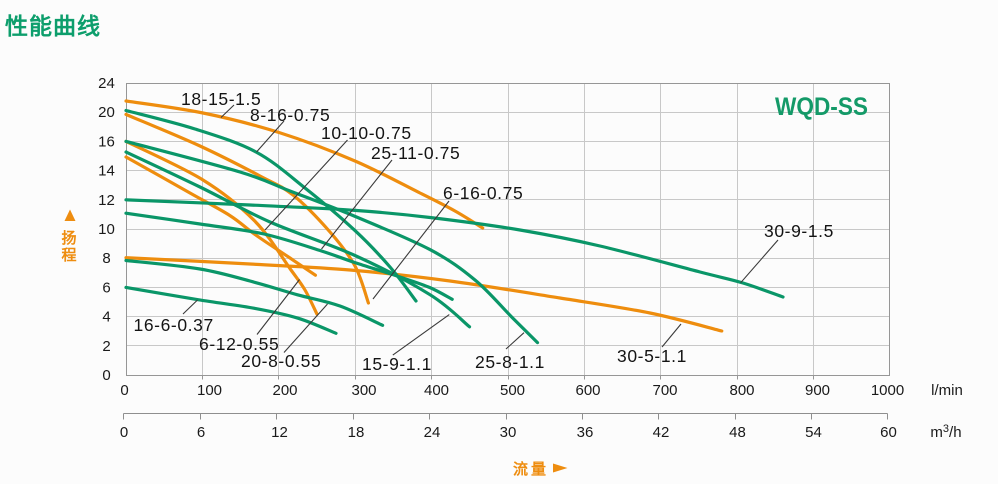 The image size is (998, 484). What do you see at coordinates (436, 390) in the screenshot?
I see `svg-text: 400` at bounding box center [436, 390].